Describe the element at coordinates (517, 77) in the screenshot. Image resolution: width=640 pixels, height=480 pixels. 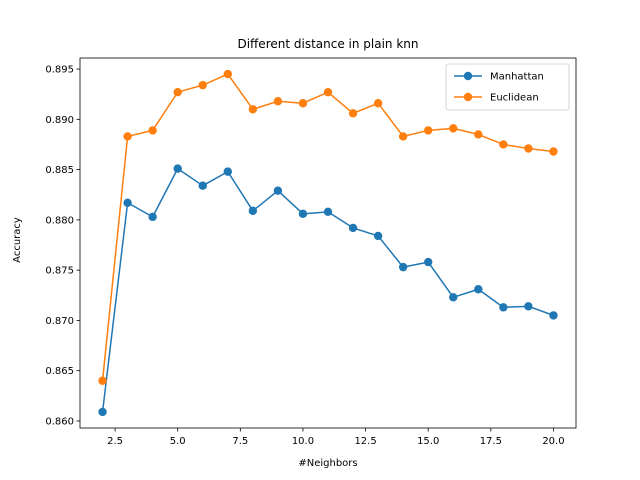
I see `legend-label: Manhattan` at that location.